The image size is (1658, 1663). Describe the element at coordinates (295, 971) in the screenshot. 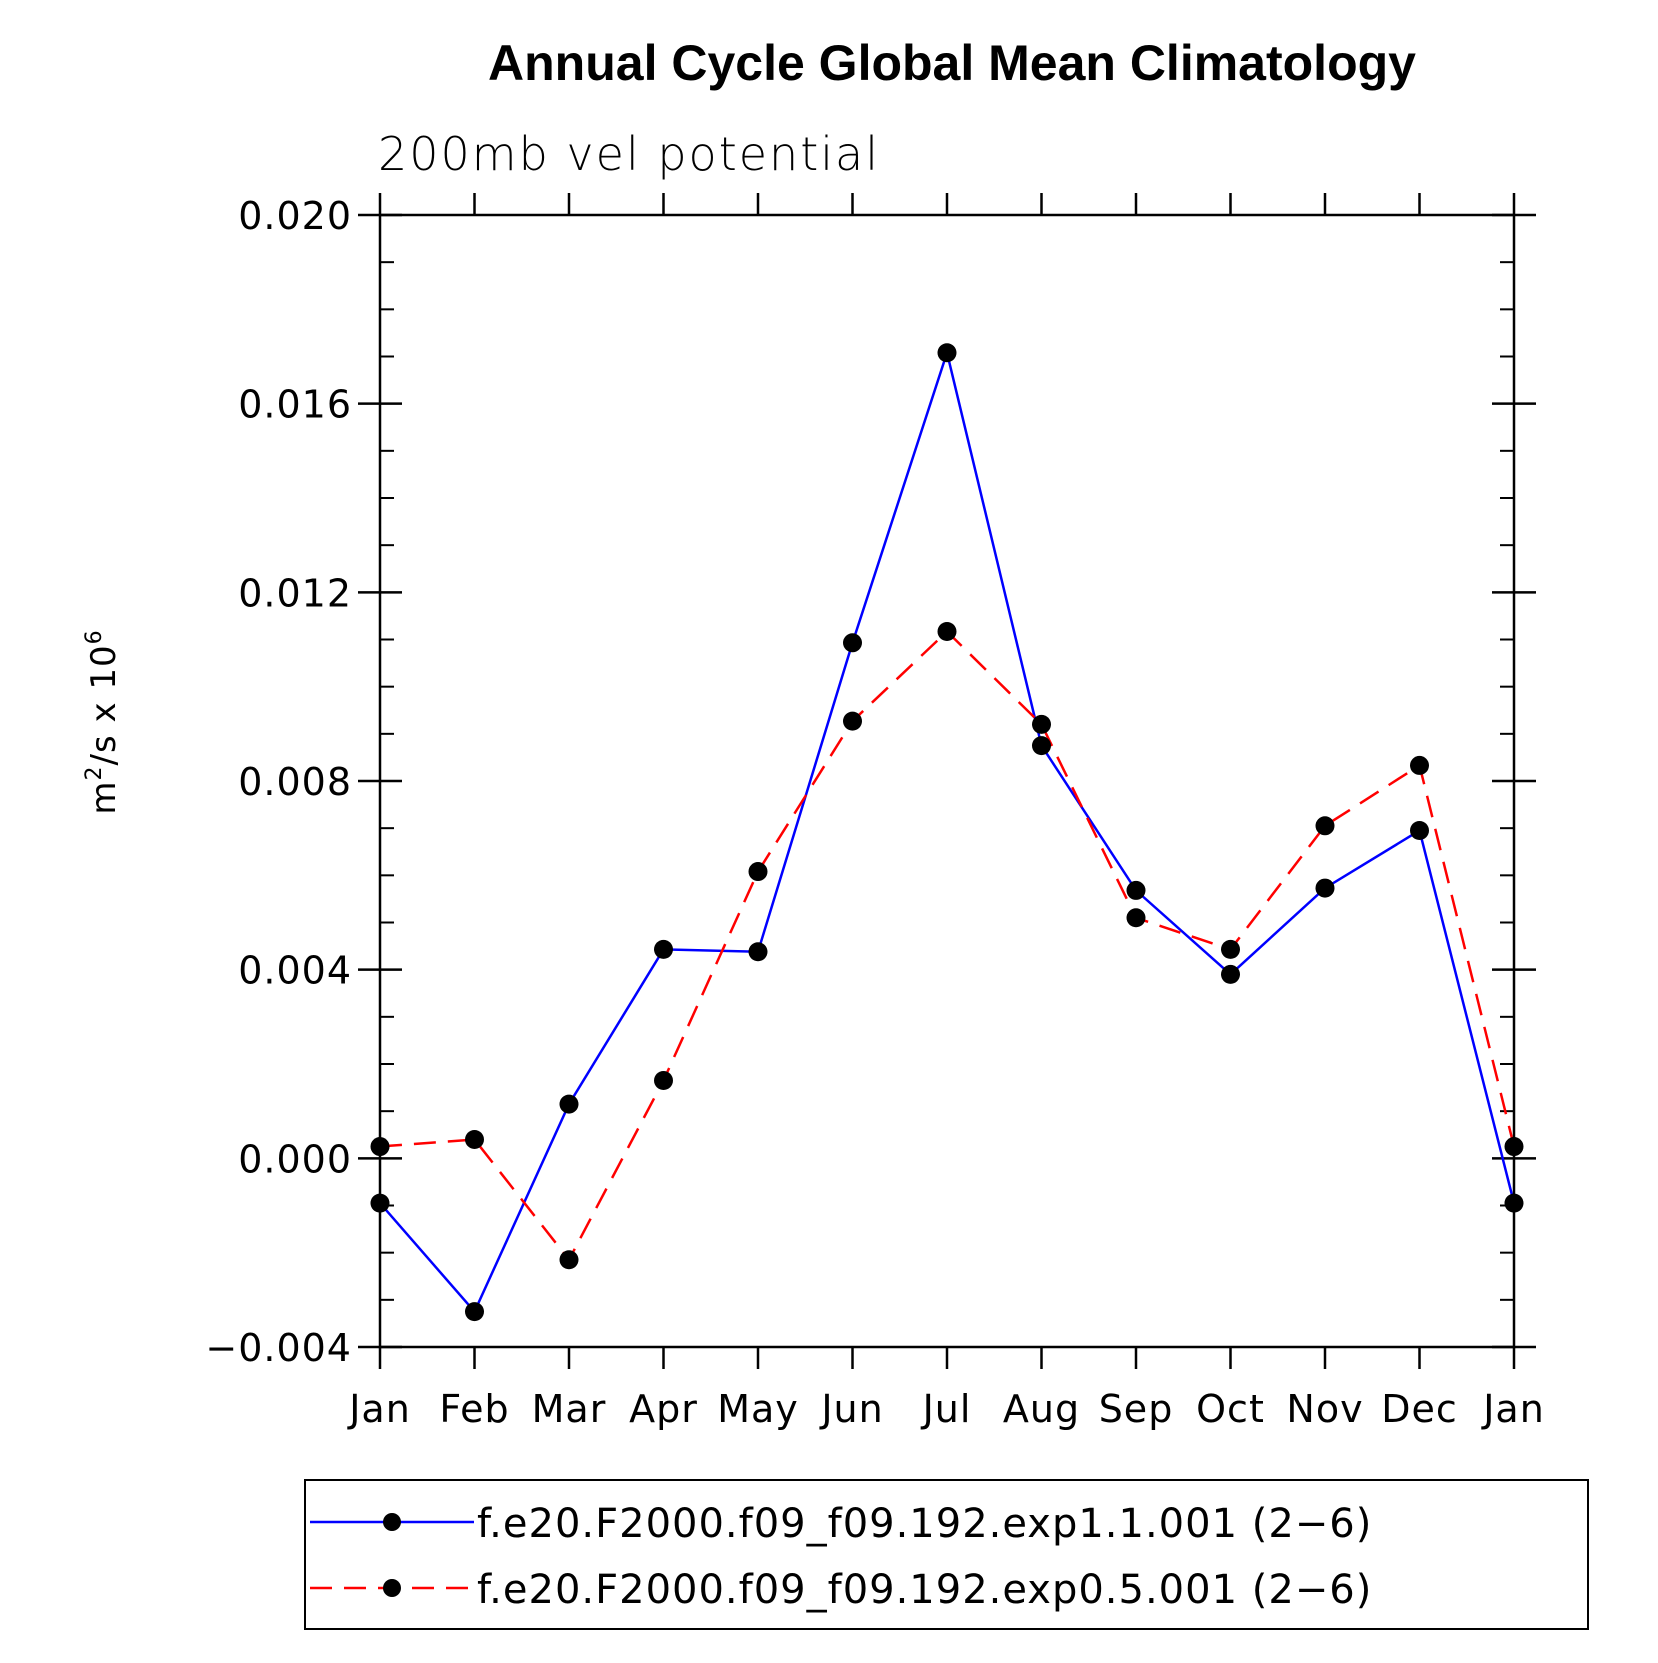

I see `y-tick-label: 0.004` at that location.